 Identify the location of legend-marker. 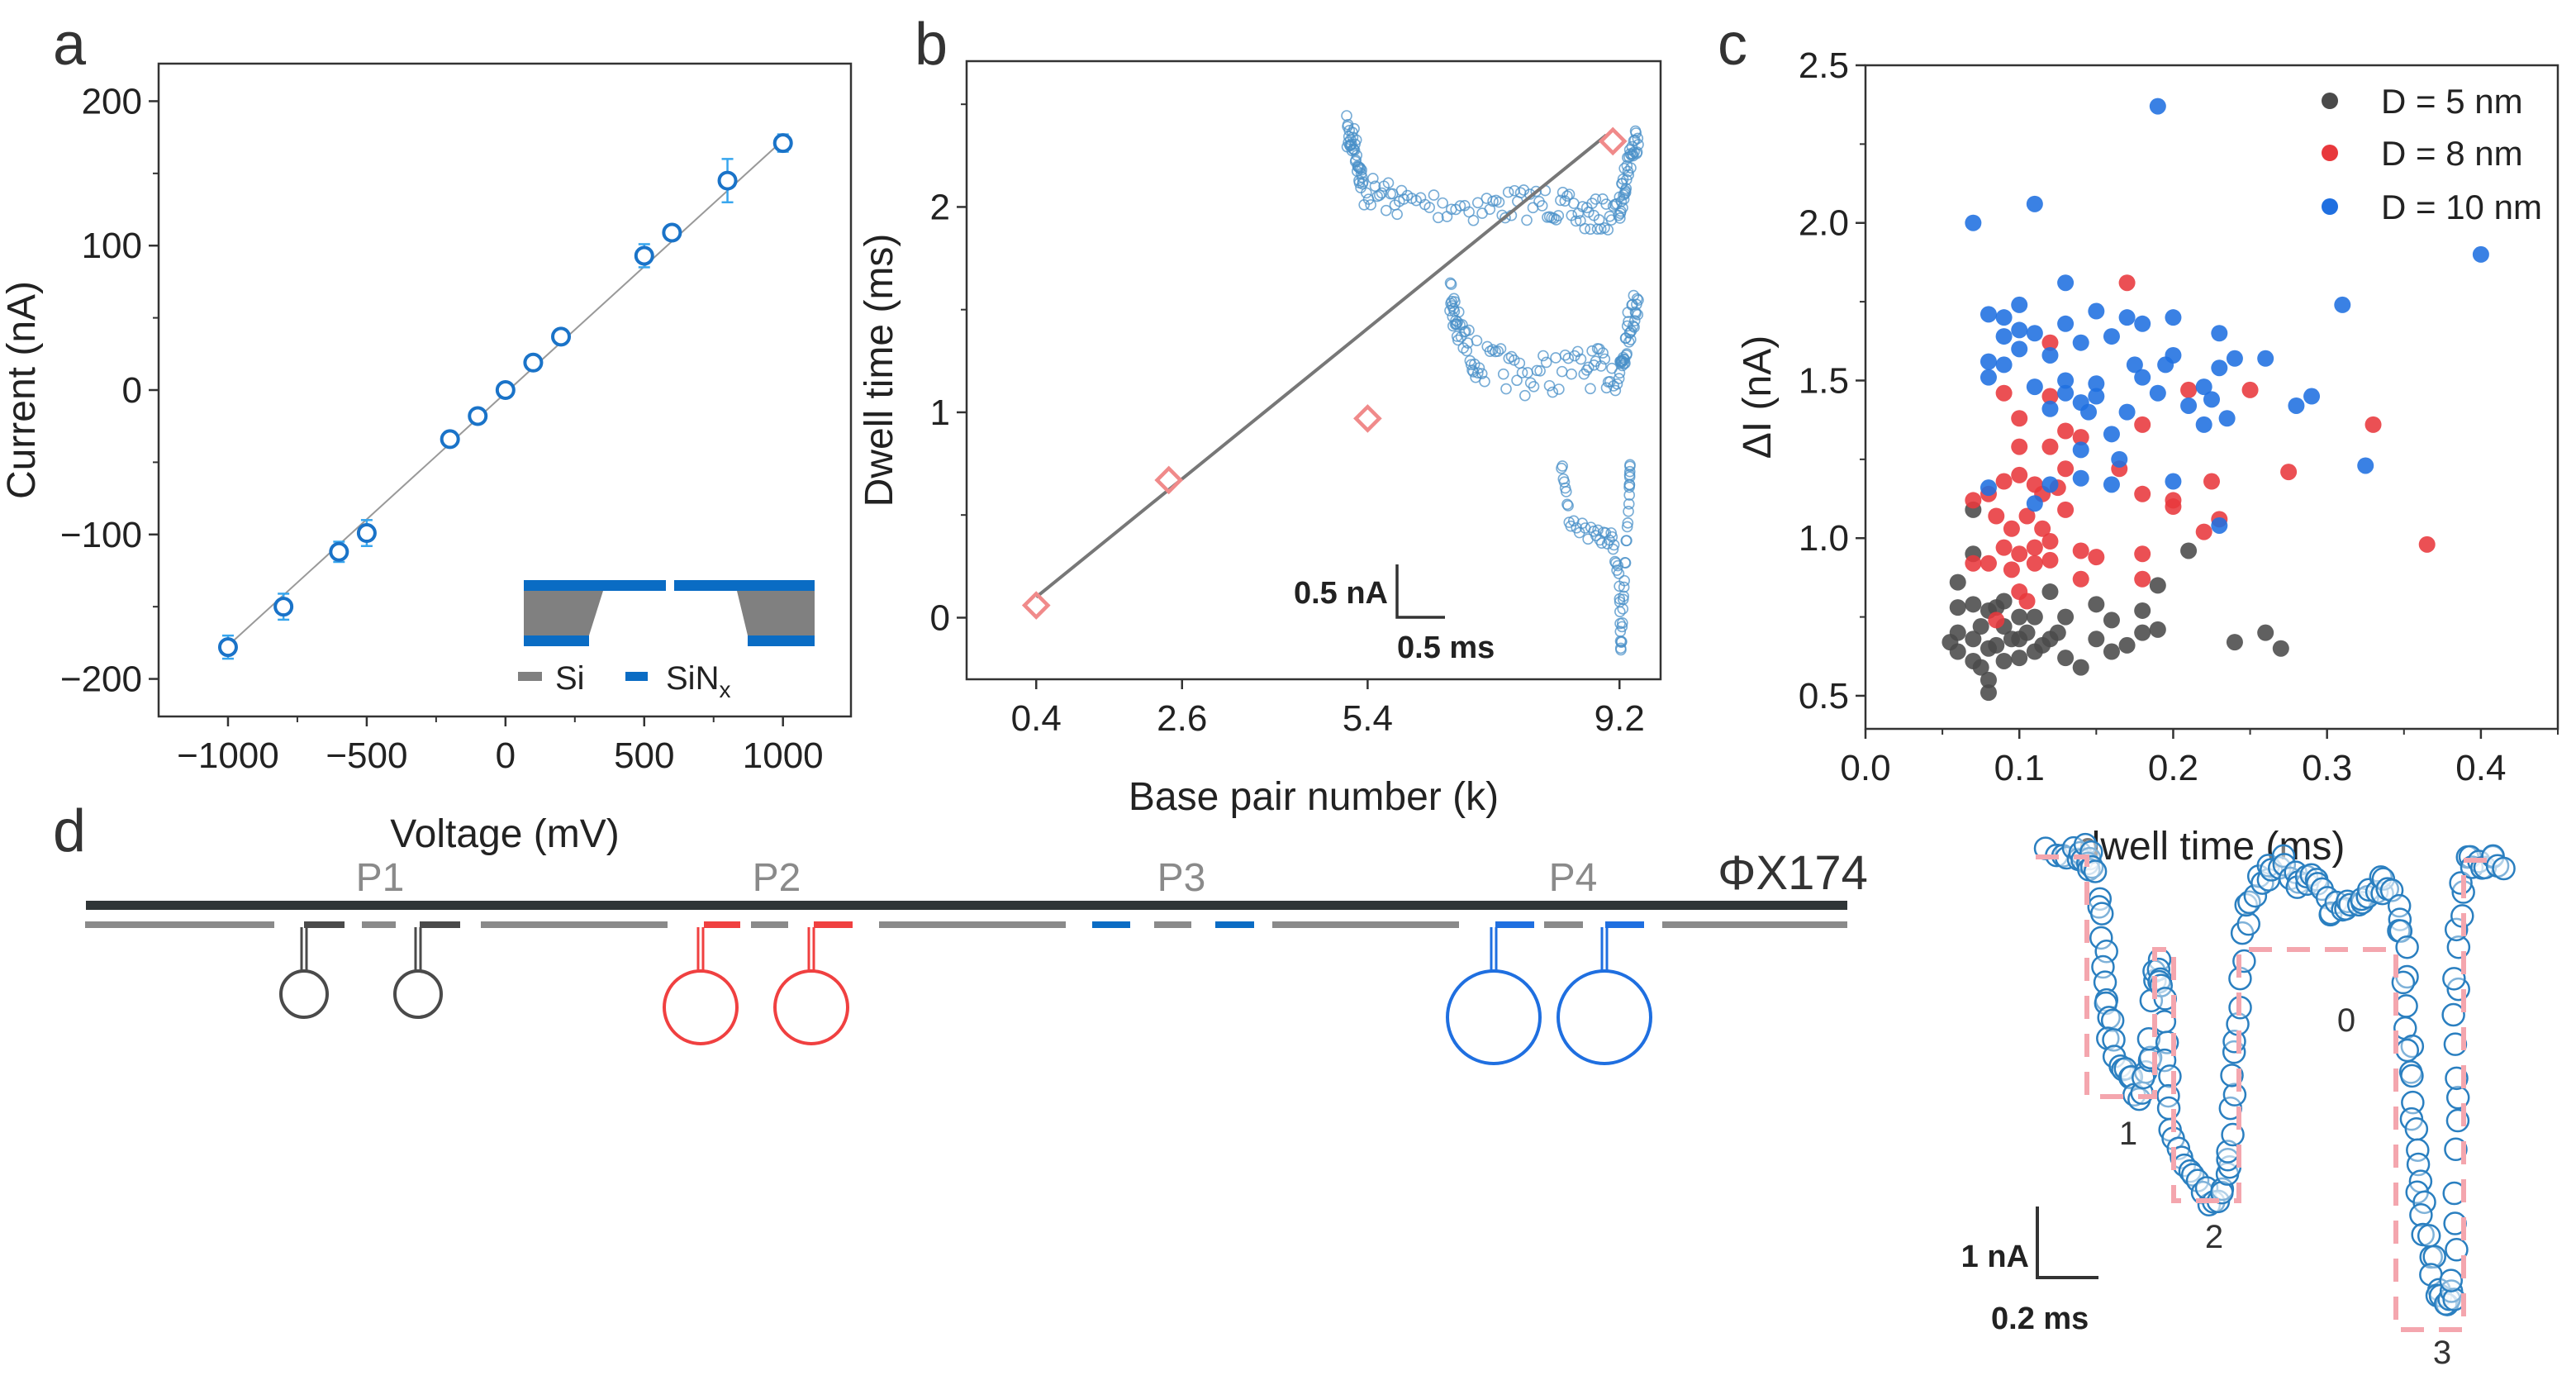
(2330, 207).